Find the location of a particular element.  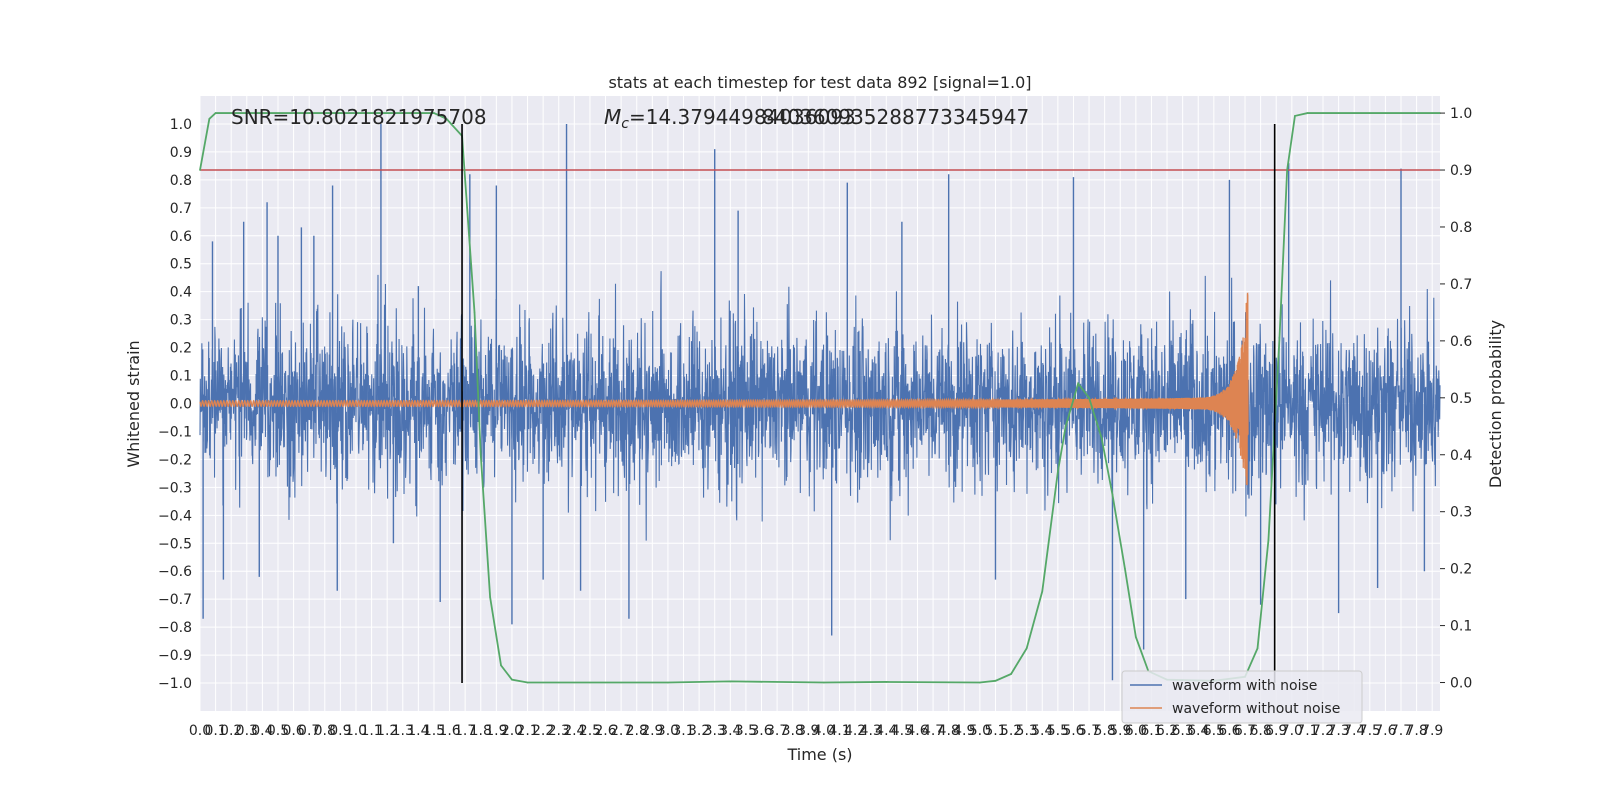

x-tick-label: 1.5 is located at coordinates (434, 731).